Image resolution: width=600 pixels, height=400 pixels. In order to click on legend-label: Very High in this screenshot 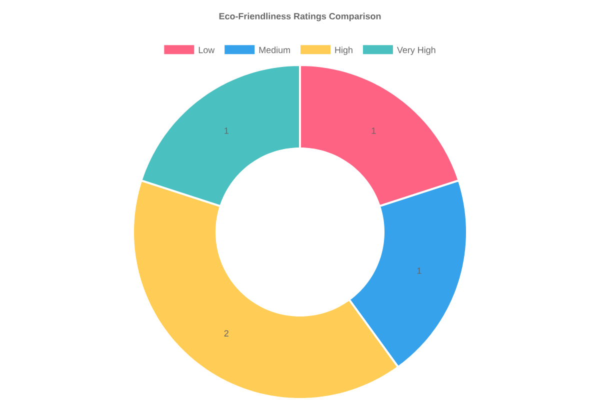, I will do `click(416, 50)`.